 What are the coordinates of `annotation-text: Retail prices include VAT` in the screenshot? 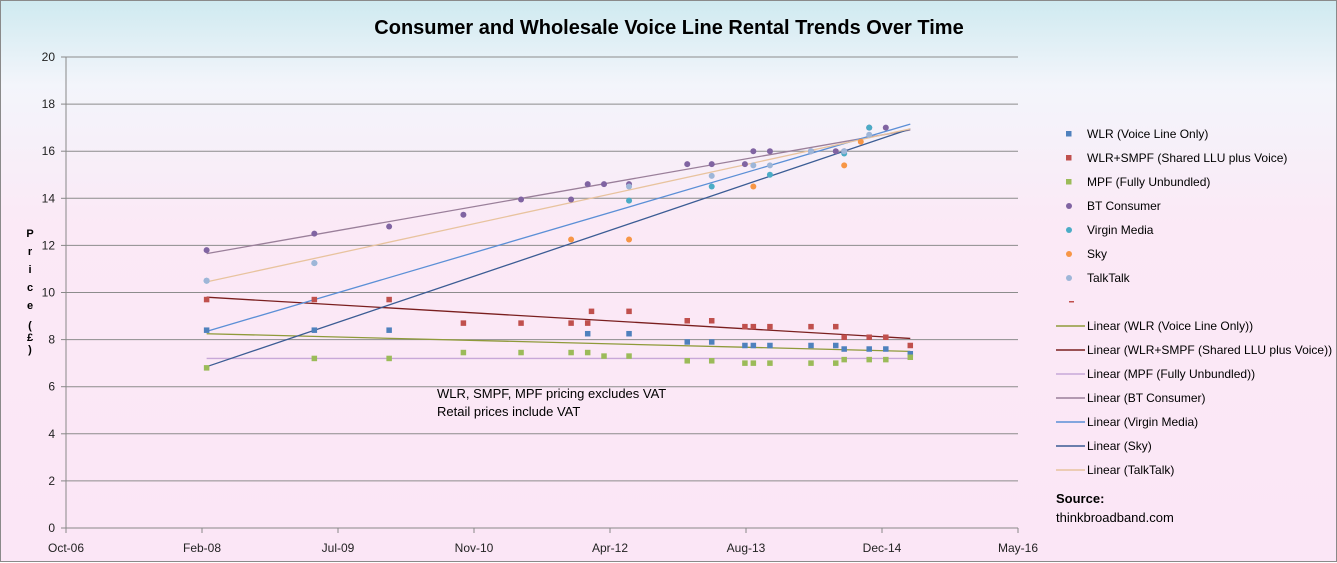 It's located at (508, 411).